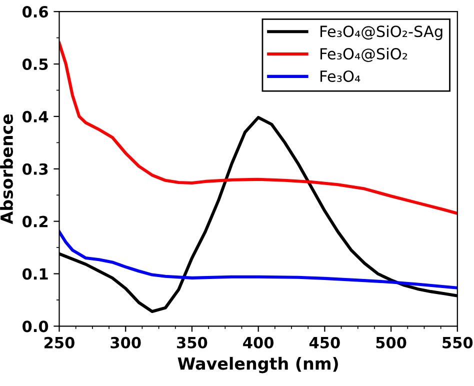  What do you see at coordinates (258, 365) in the screenshot?
I see `x-axis-title: Wavelength (nm)` at bounding box center [258, 365].